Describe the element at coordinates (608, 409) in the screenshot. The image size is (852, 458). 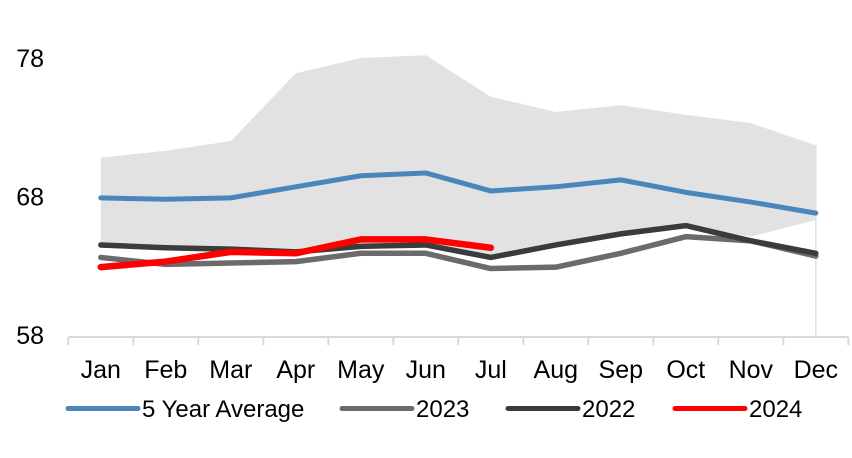
I see `legend-label: 2022` at that location.